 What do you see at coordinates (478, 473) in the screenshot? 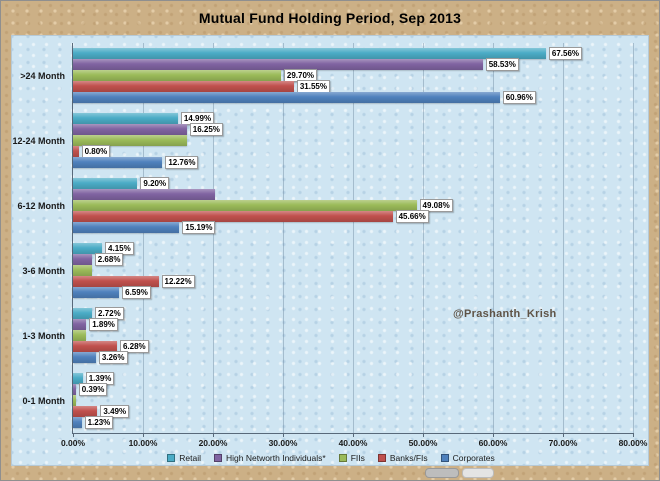
I see `scrollbar-track` at bounding box center [478, 473].